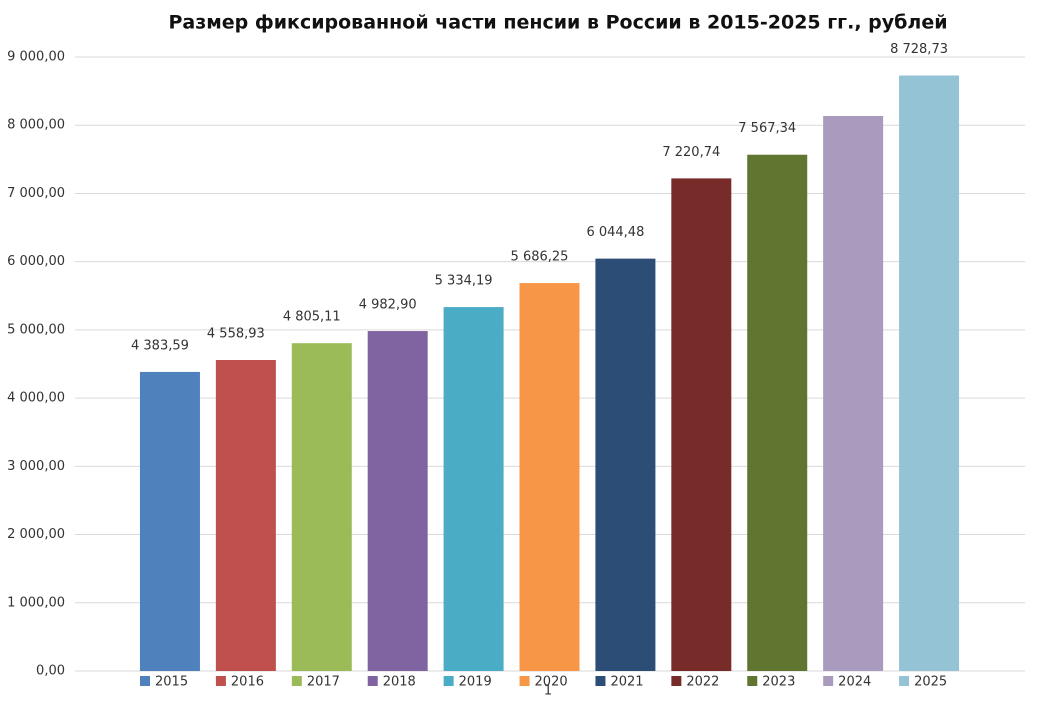  Describe the element at coordinates (36, 57) in the screenshot. I see `y-tick-label: 9 000,00` at that location.